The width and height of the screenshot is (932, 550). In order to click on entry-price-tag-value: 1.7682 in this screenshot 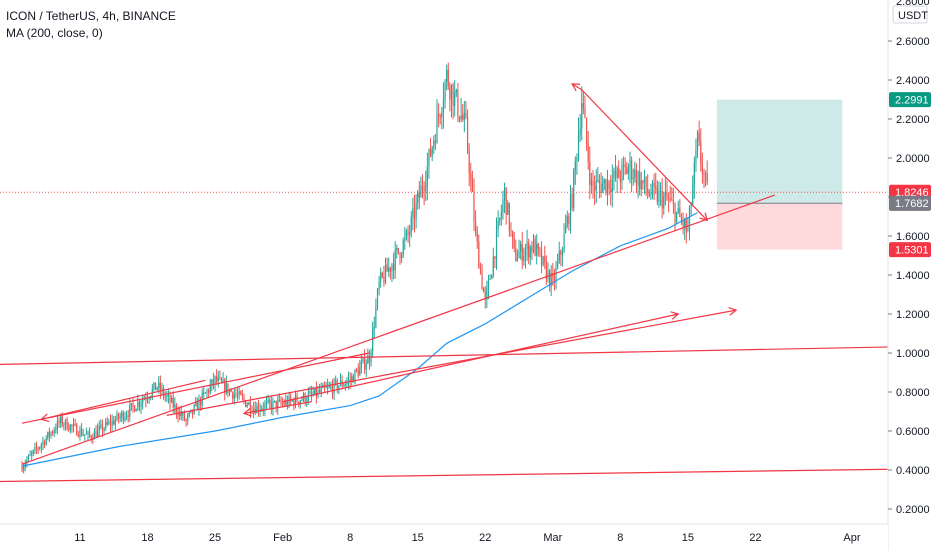, I will do `click(912, 204)`.